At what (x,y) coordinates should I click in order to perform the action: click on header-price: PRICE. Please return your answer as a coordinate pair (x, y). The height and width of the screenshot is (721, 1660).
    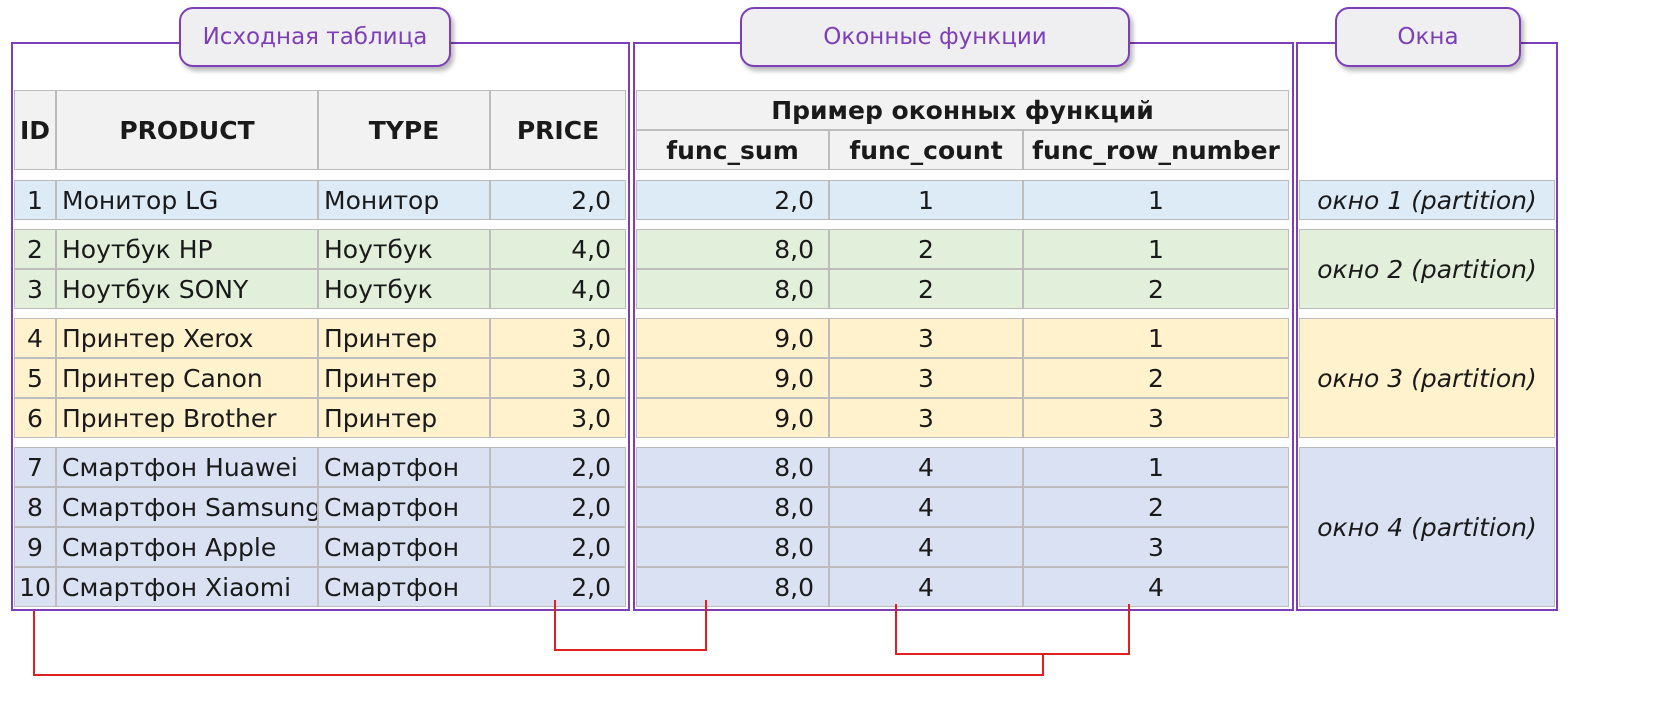
    Looking at the image, I should click on (558, 130).